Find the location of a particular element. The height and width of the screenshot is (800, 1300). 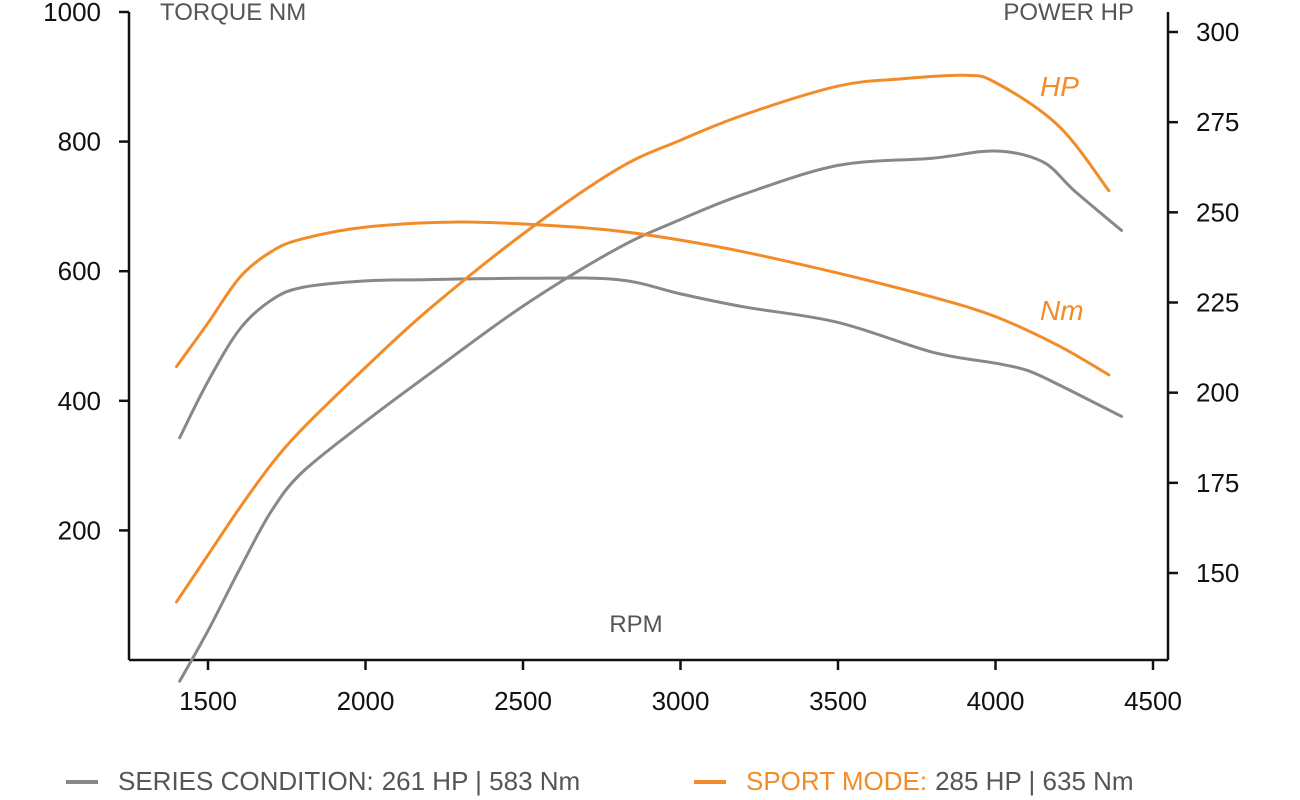

x-tick-label: 4000 is located at coordinates (996, 701).